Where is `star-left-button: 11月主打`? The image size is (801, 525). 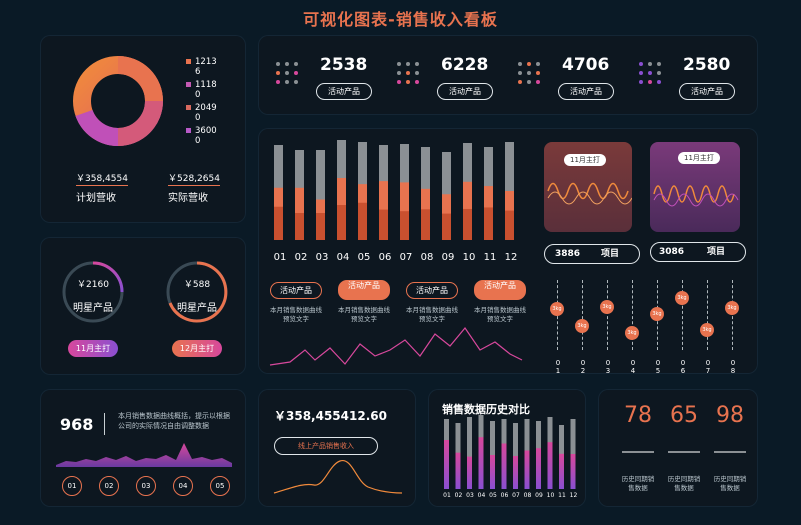 star-left-button: 11月主打 is located at coordinates (93, 348).